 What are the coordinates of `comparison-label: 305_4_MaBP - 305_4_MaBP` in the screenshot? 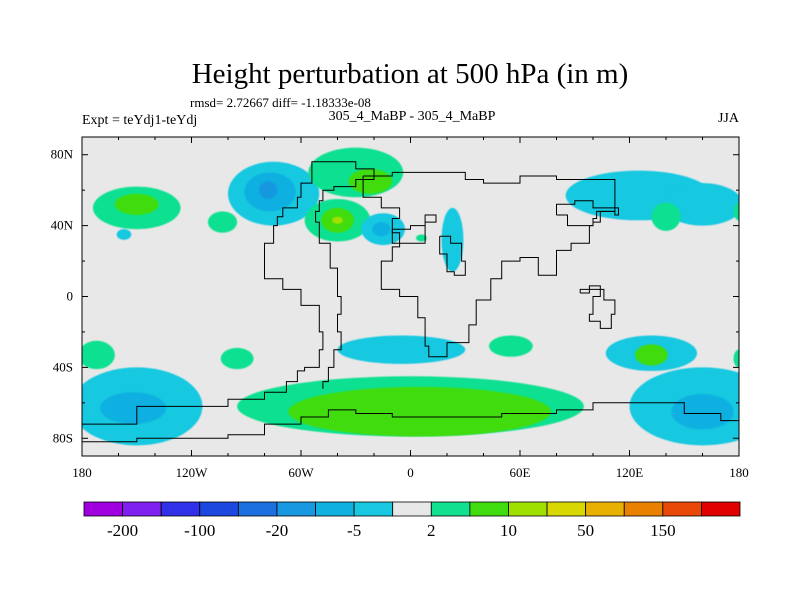 It's located at (412, 116).